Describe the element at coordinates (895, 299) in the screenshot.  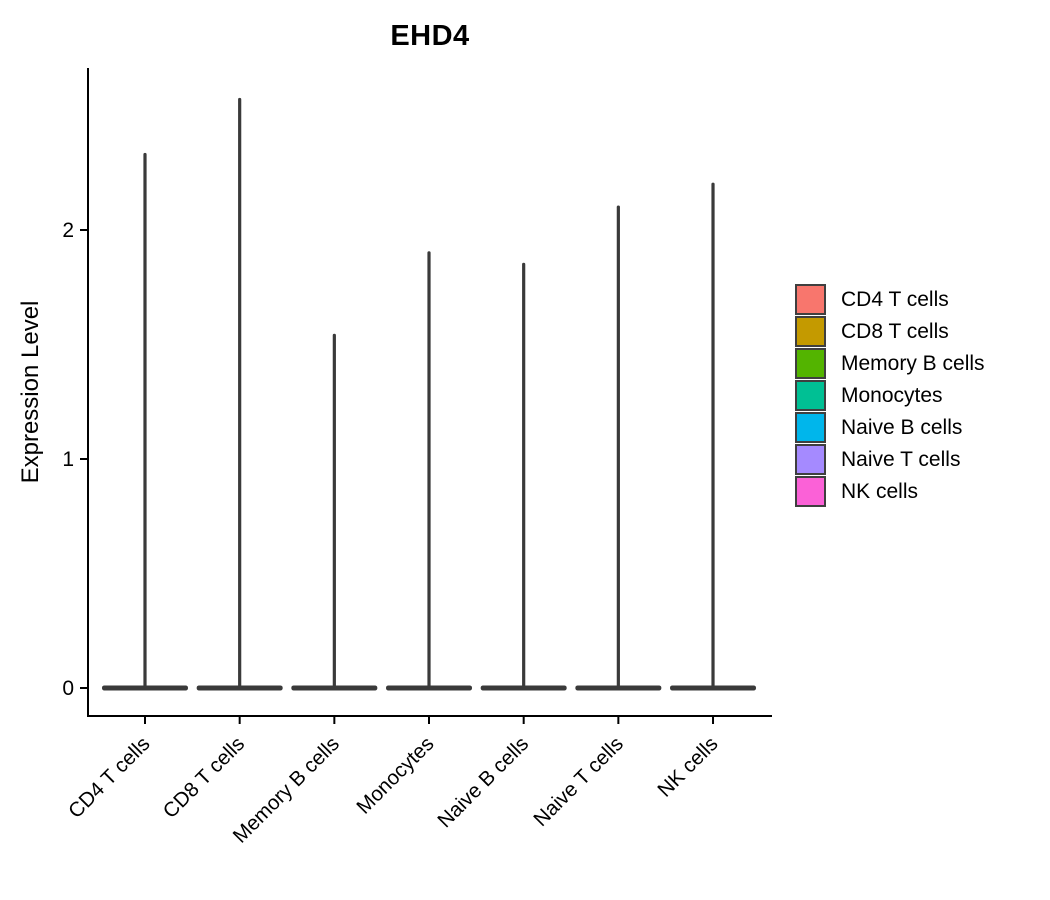
I see `legend-label-cd4-t-cells: CD4 T cells` at that location.